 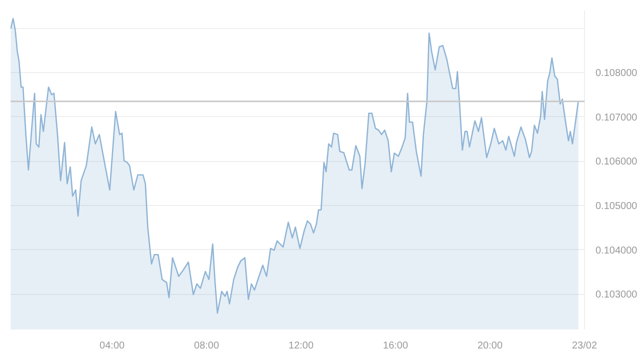 I want to click on y-tick-label: 0.105000, so click(x=617, y=206).